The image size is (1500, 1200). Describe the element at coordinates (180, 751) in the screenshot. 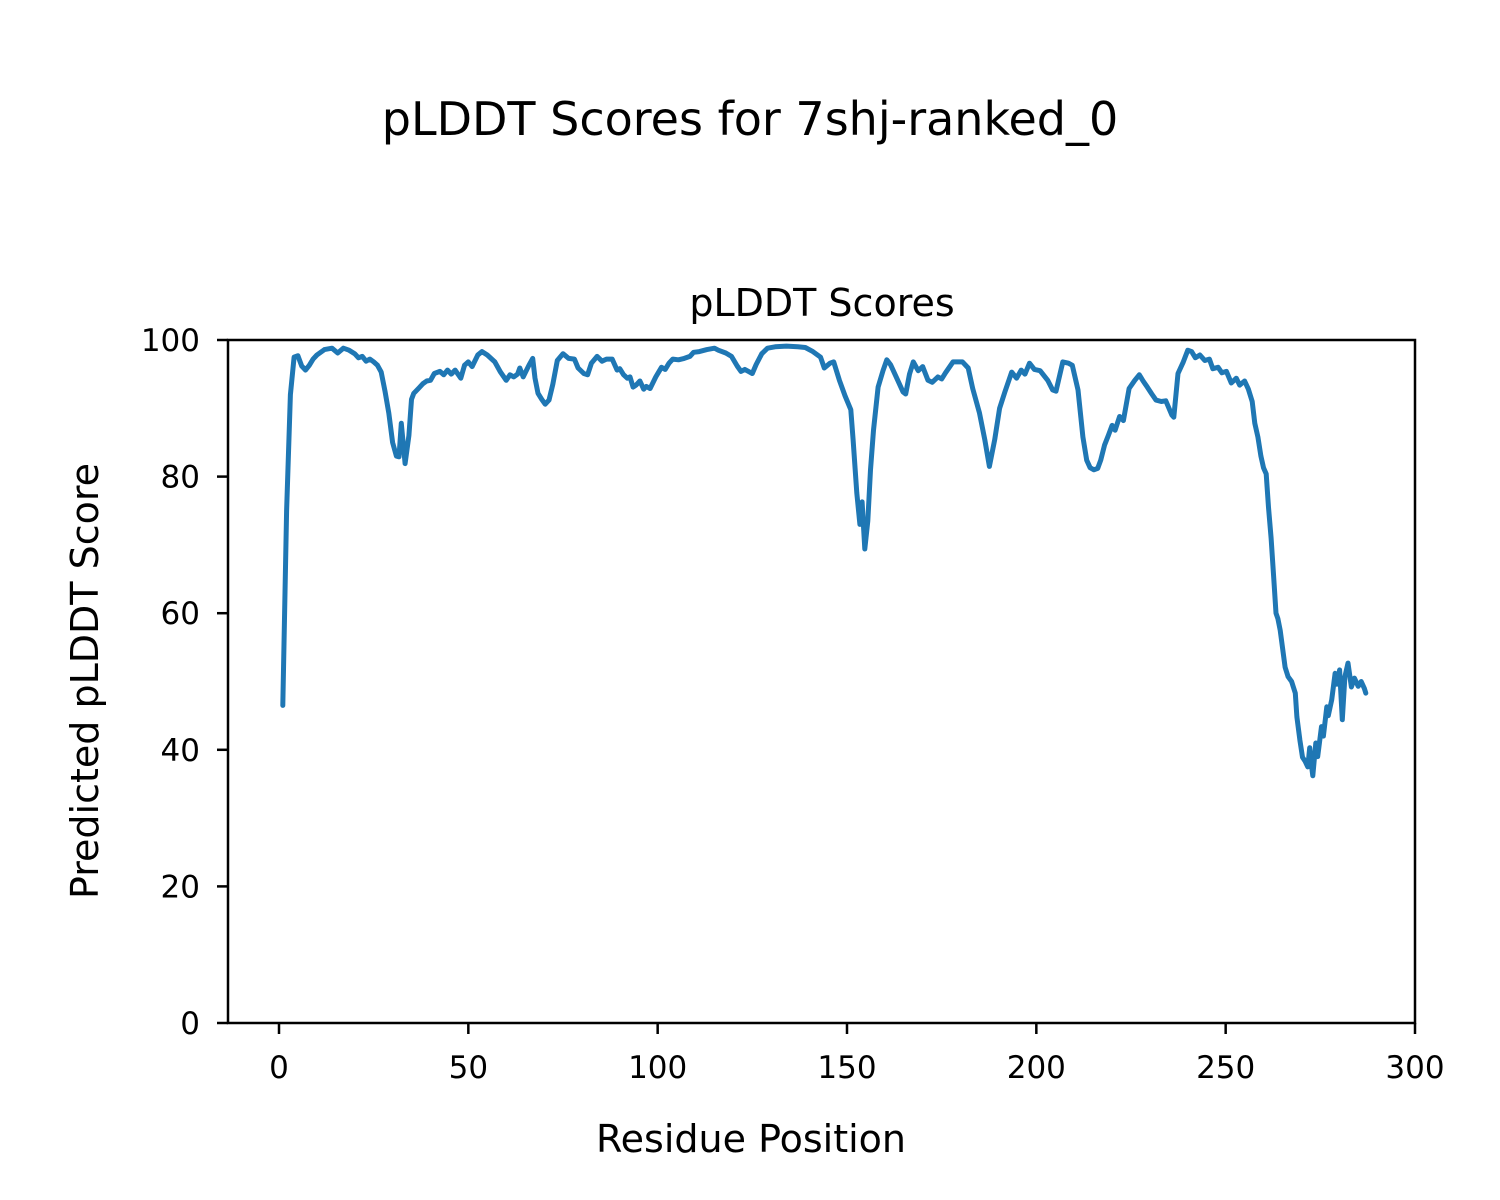

I see `y-tick-label: 40` at that location.